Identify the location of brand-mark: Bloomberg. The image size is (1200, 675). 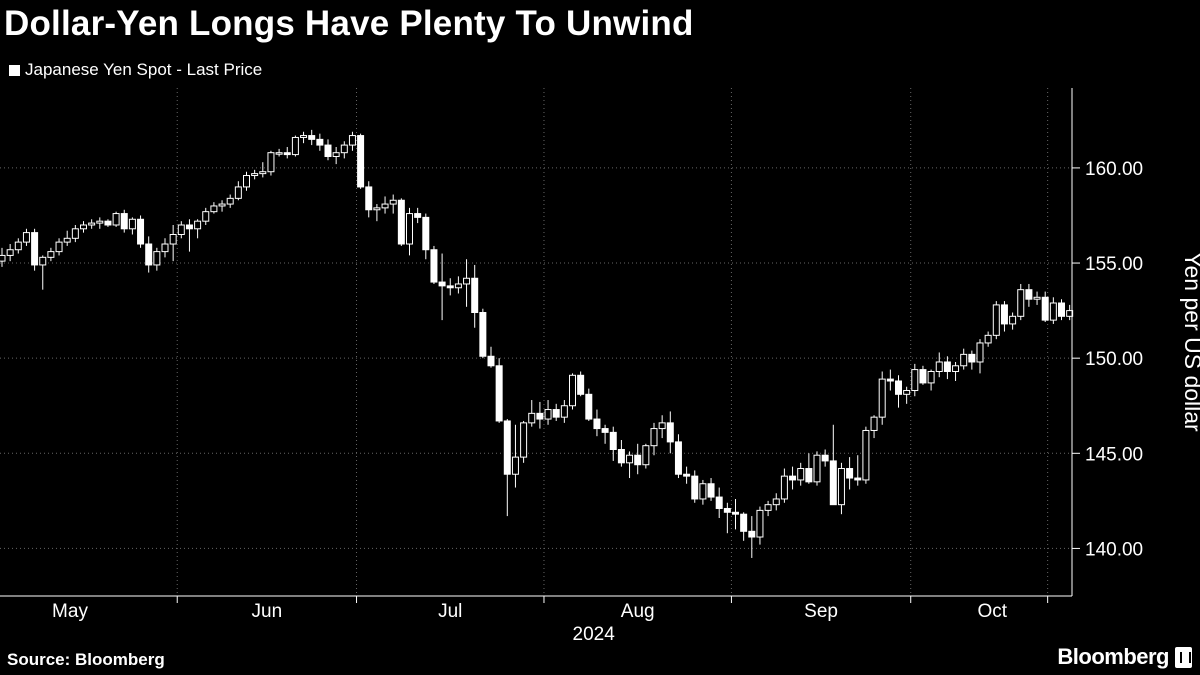
(1124, 657).